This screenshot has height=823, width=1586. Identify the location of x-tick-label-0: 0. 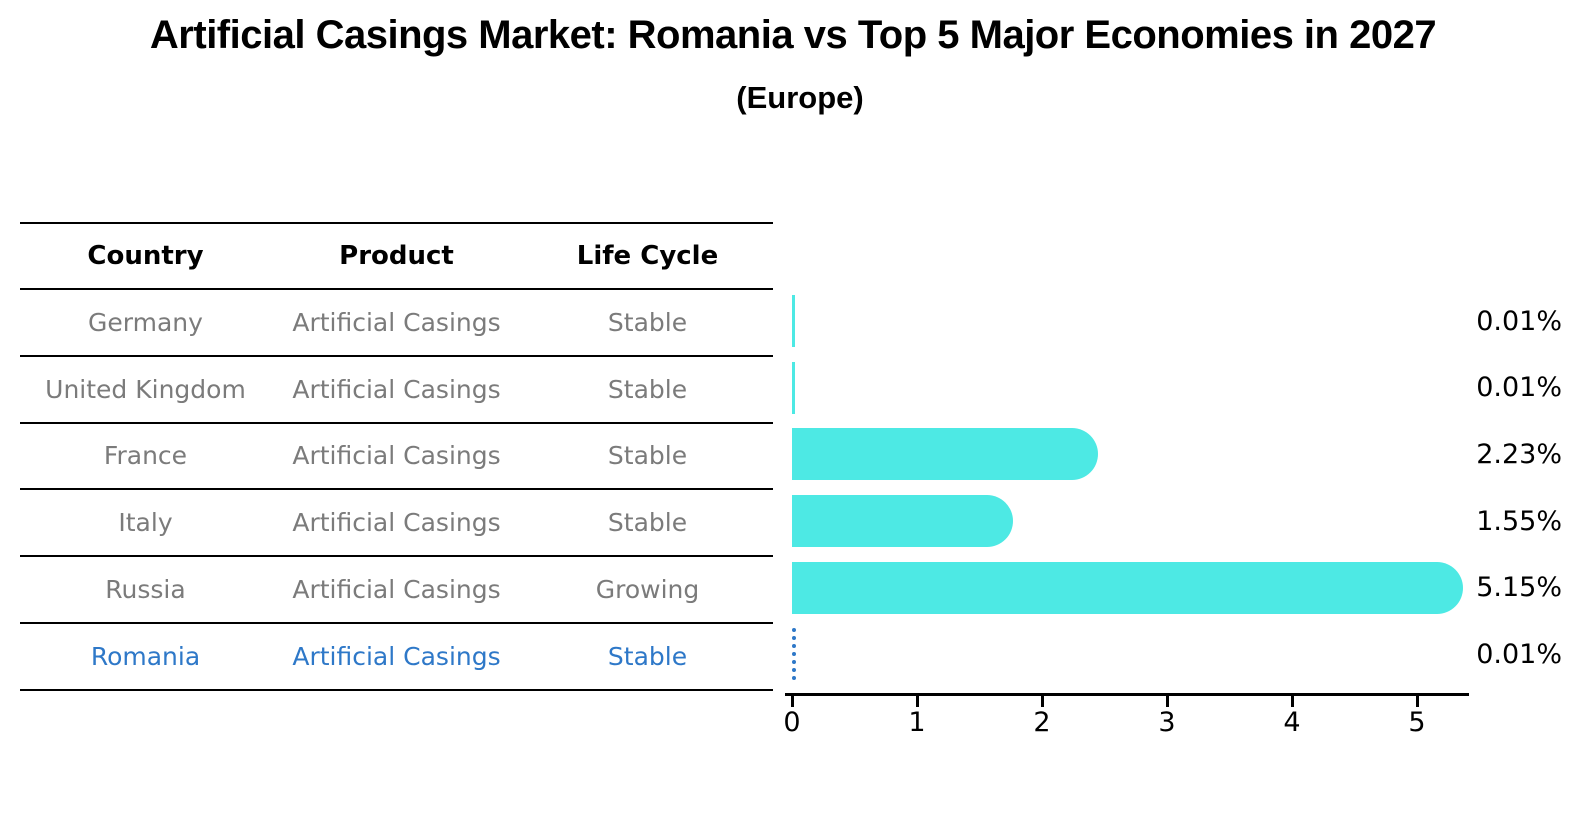
(792, 722).